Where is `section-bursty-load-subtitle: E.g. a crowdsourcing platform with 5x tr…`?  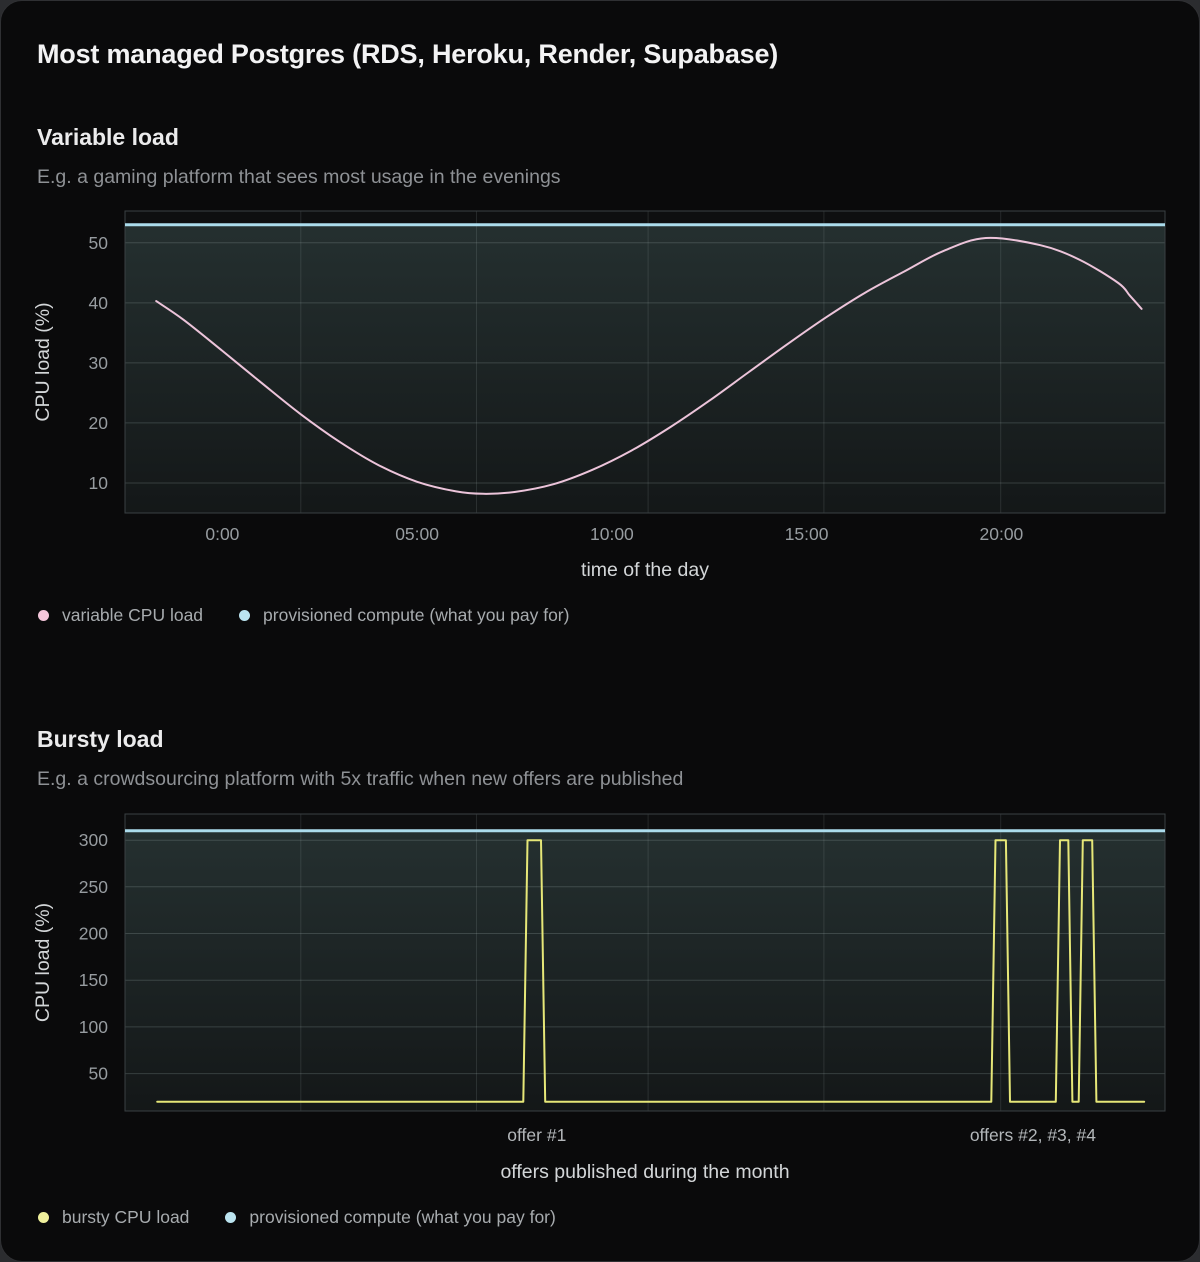
section-bursty-load-subtitle: E.g. a crowdsourcing platform with 5x tr… is located at coordinates (360, 779).